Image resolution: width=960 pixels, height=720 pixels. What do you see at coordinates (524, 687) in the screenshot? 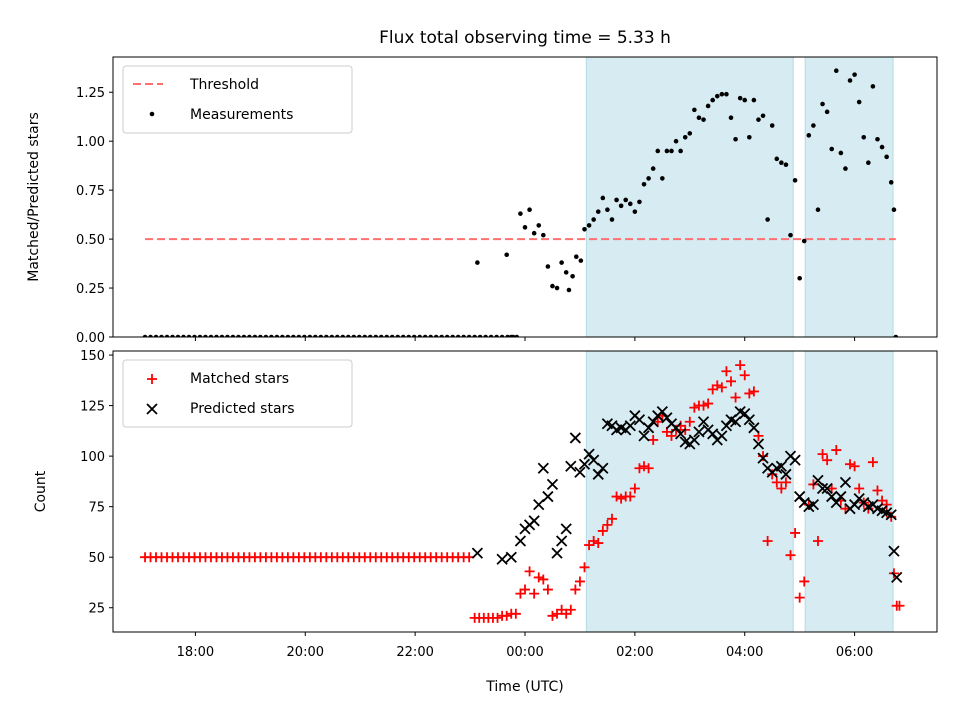
I see `x-axis-label: Time (UTC)` at bounding box center [524, 687].